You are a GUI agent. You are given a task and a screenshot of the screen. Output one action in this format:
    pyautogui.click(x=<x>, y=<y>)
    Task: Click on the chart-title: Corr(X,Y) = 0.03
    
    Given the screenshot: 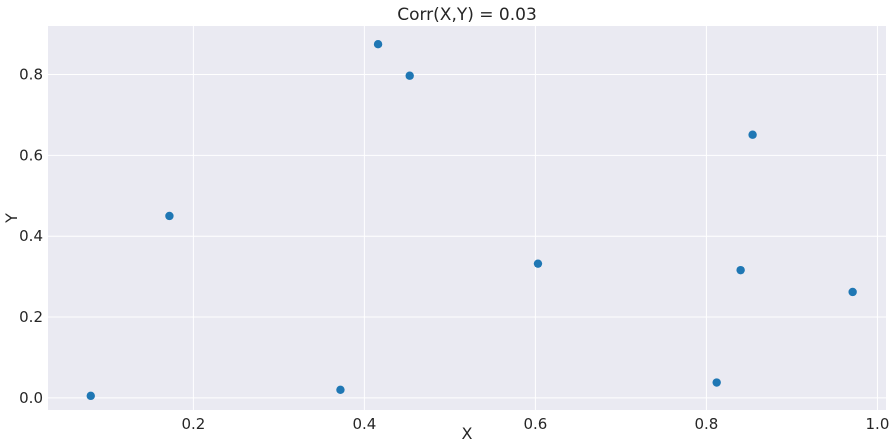 What is the action you would take?
    pyautogui.click(x=467, y=15)
    